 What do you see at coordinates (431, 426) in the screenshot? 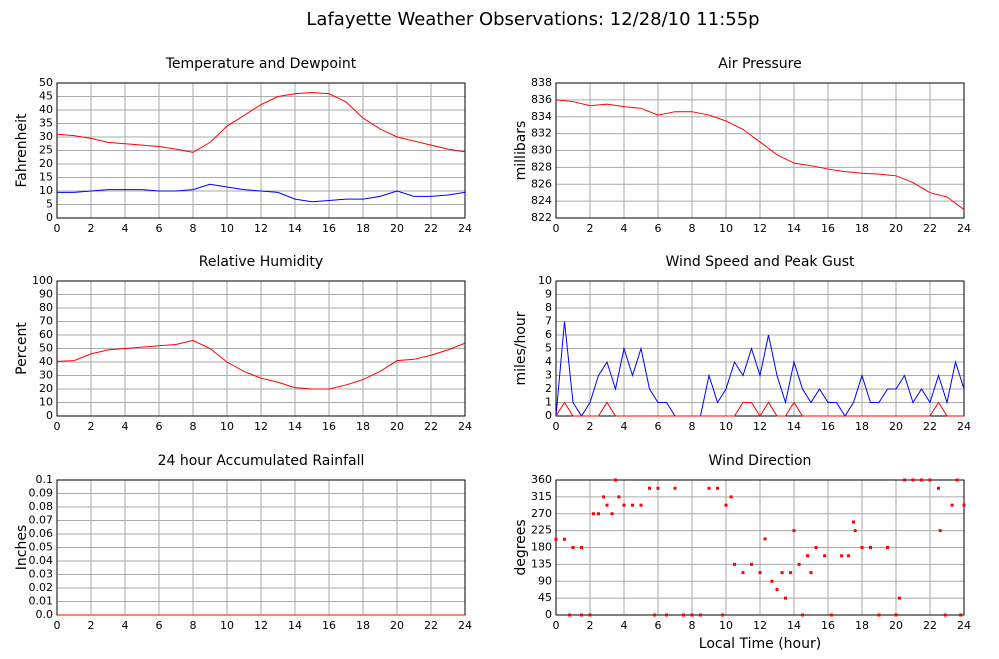
I see `x-tick-label: 22` at bounding box center [431, 426].